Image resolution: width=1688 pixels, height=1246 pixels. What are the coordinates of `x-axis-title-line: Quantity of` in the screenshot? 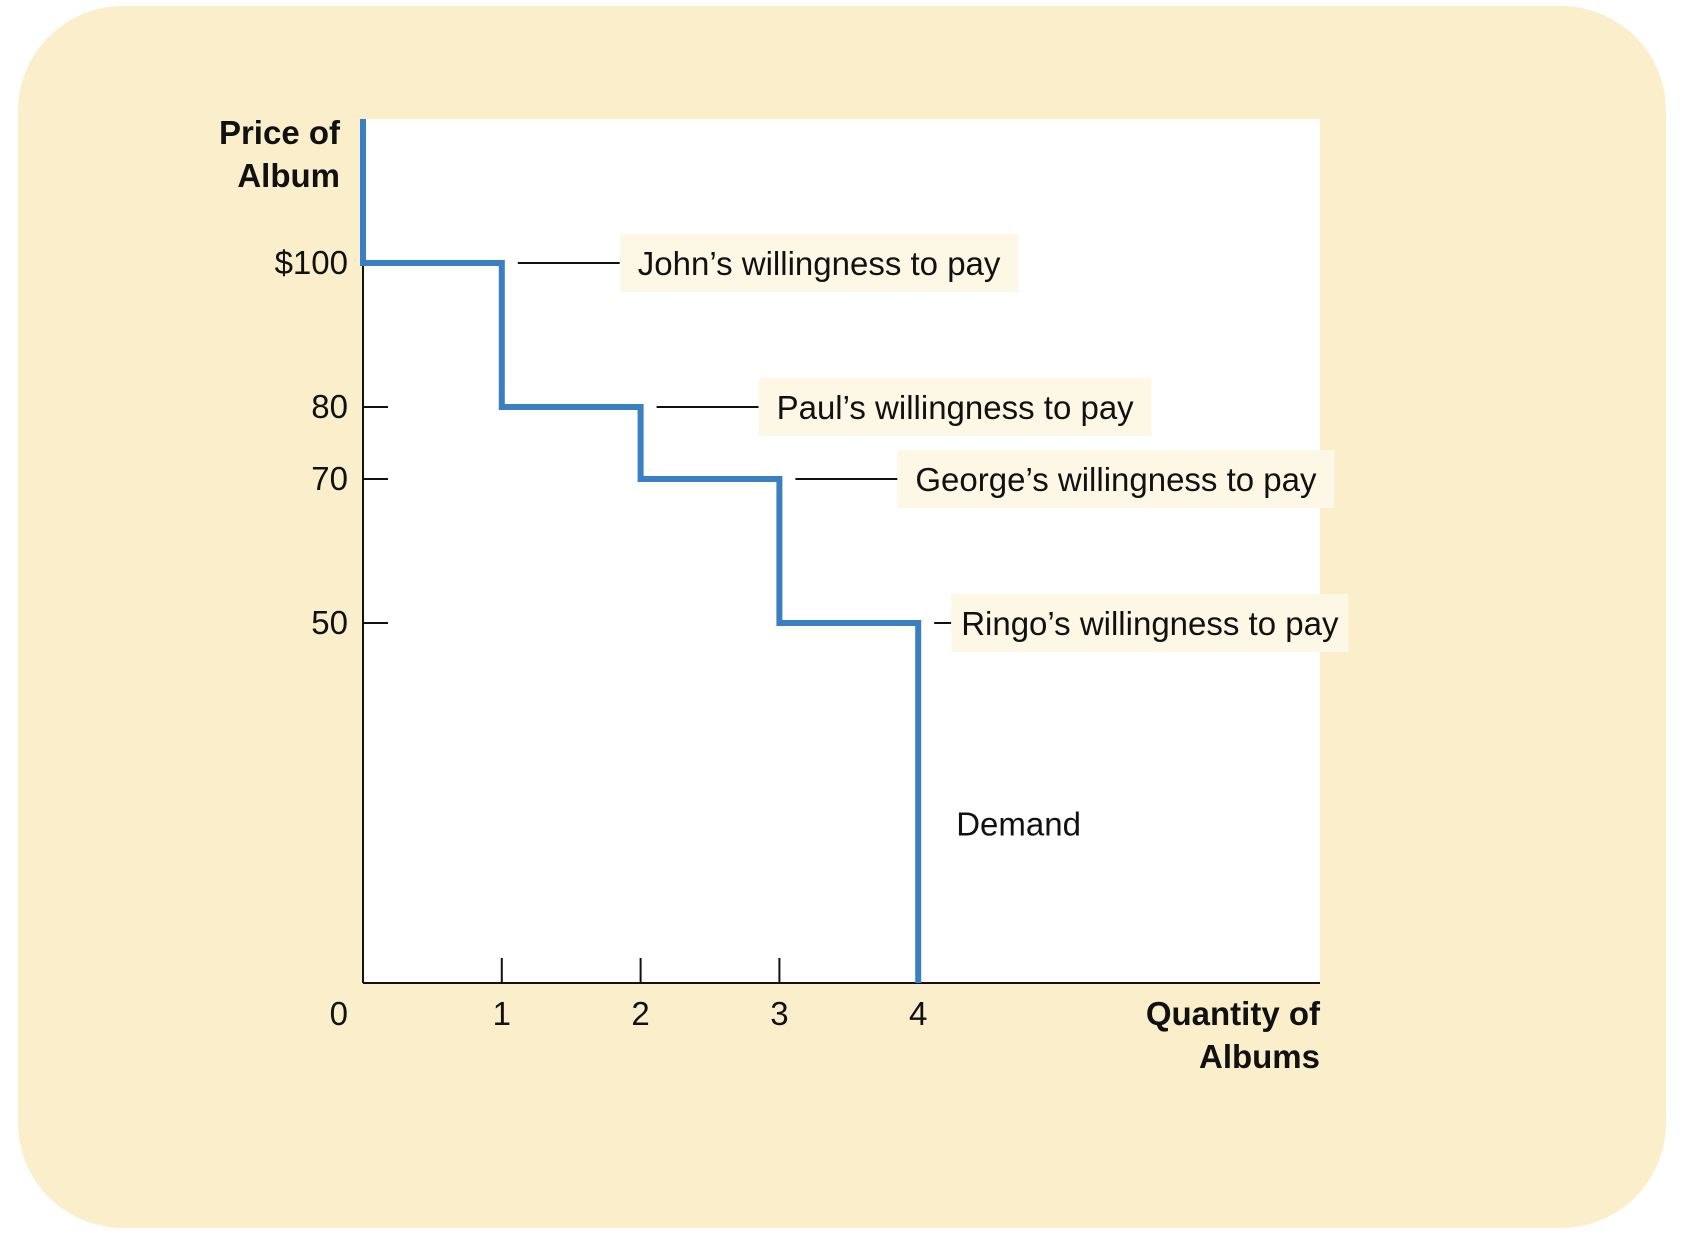 It's located at (1233, 1013).